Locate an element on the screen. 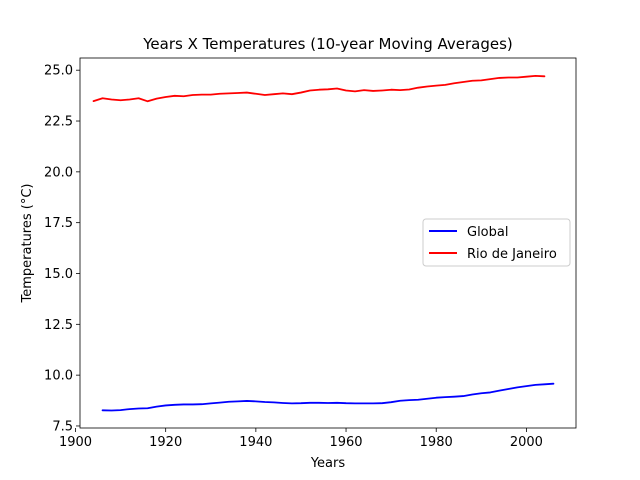  y-tick-label: 17.5 is located at coordinates (58, 223).